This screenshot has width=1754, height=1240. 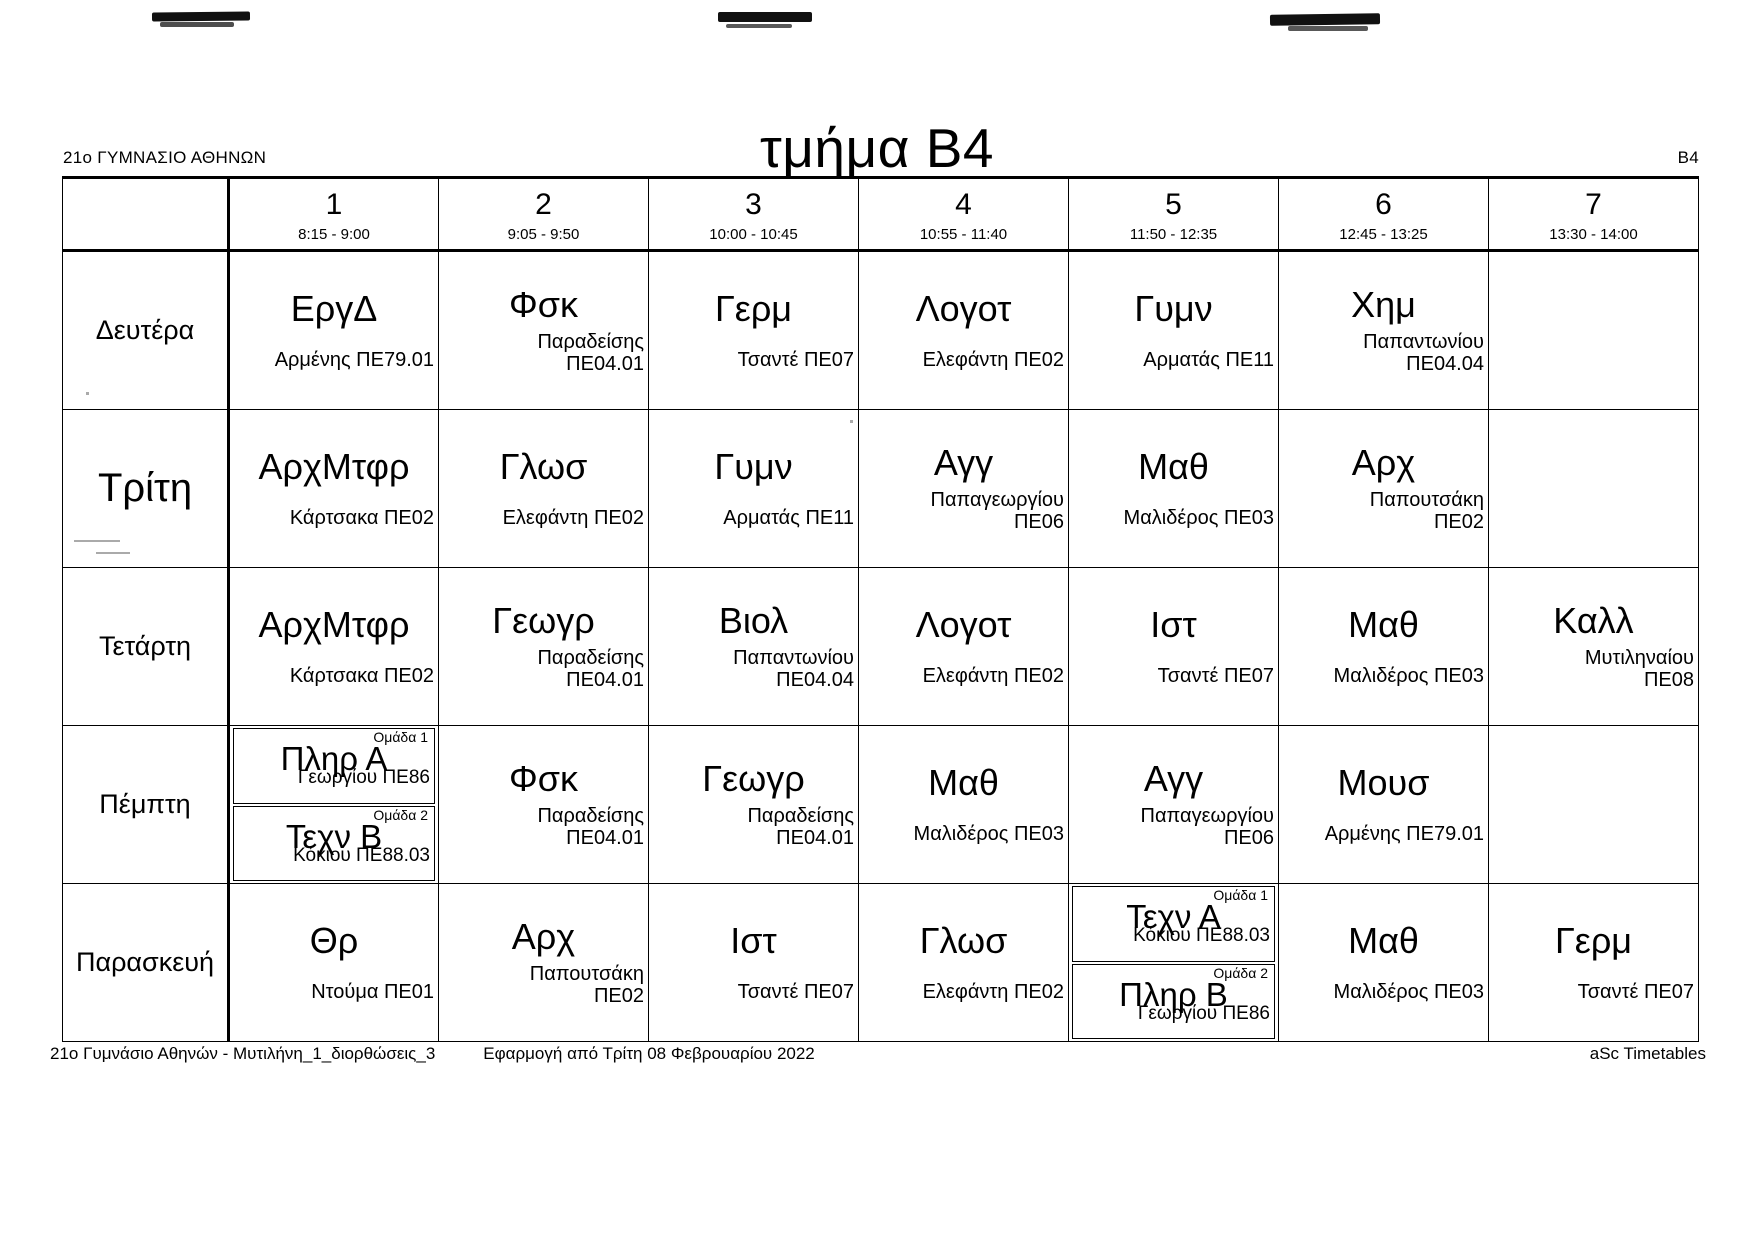 I want to click on lesson-teacher: Κάρτσακα ΠΕ02, so click(x=361, y=518).